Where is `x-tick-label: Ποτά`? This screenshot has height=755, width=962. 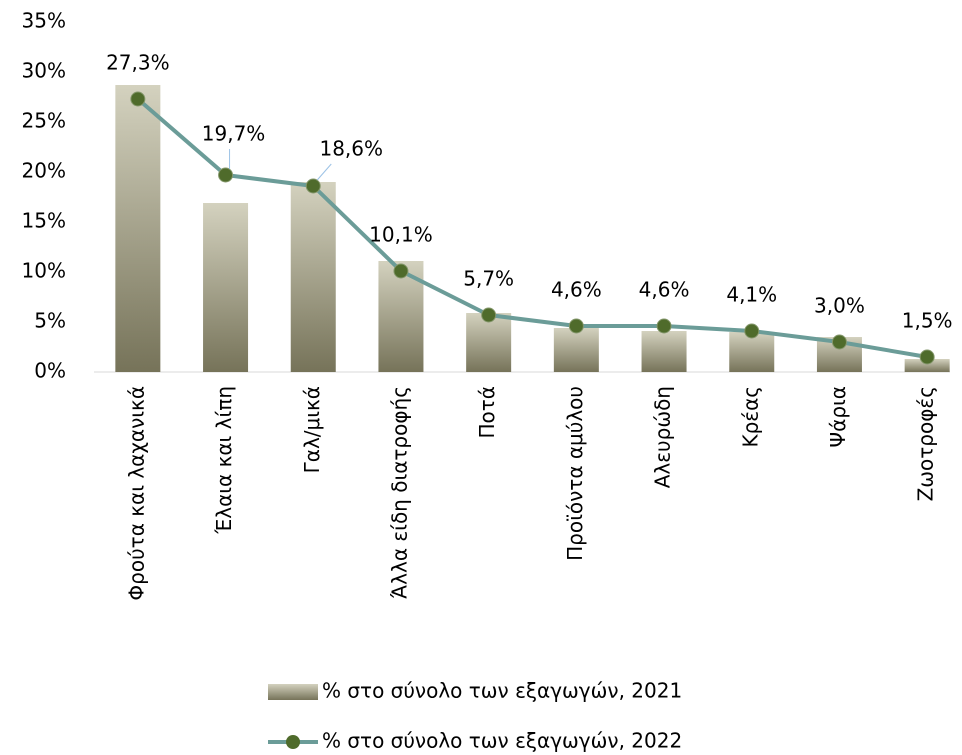
x-tick-label: Ποτά is located at coordinates (487, 412).